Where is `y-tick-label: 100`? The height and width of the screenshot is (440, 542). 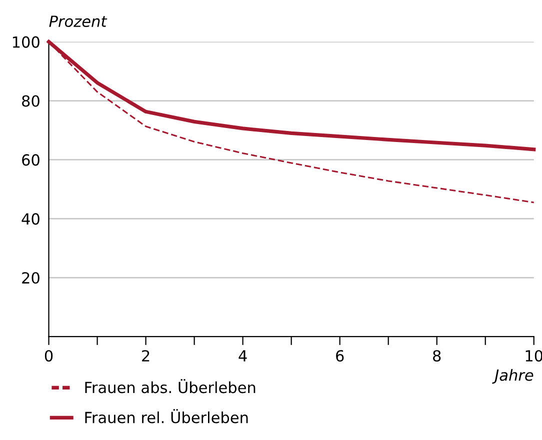 y-tick-label: 100 is located at coordinates (26, 42).